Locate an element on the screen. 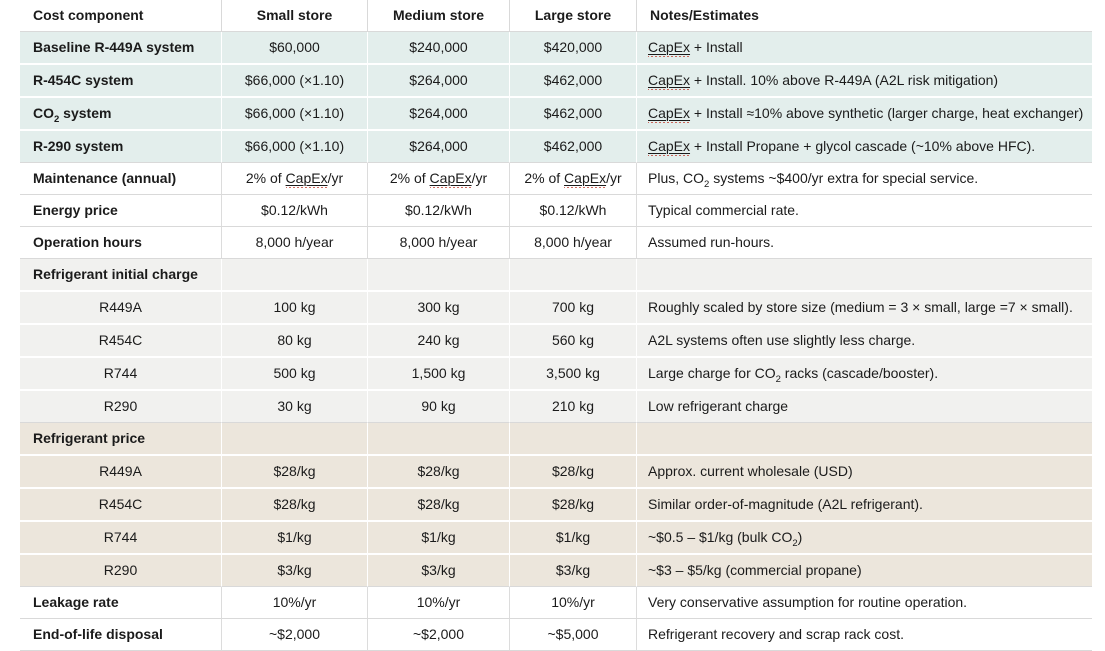 The image size is (1105, 651). row-label: R-454C system is located at coordinates (121, 81).